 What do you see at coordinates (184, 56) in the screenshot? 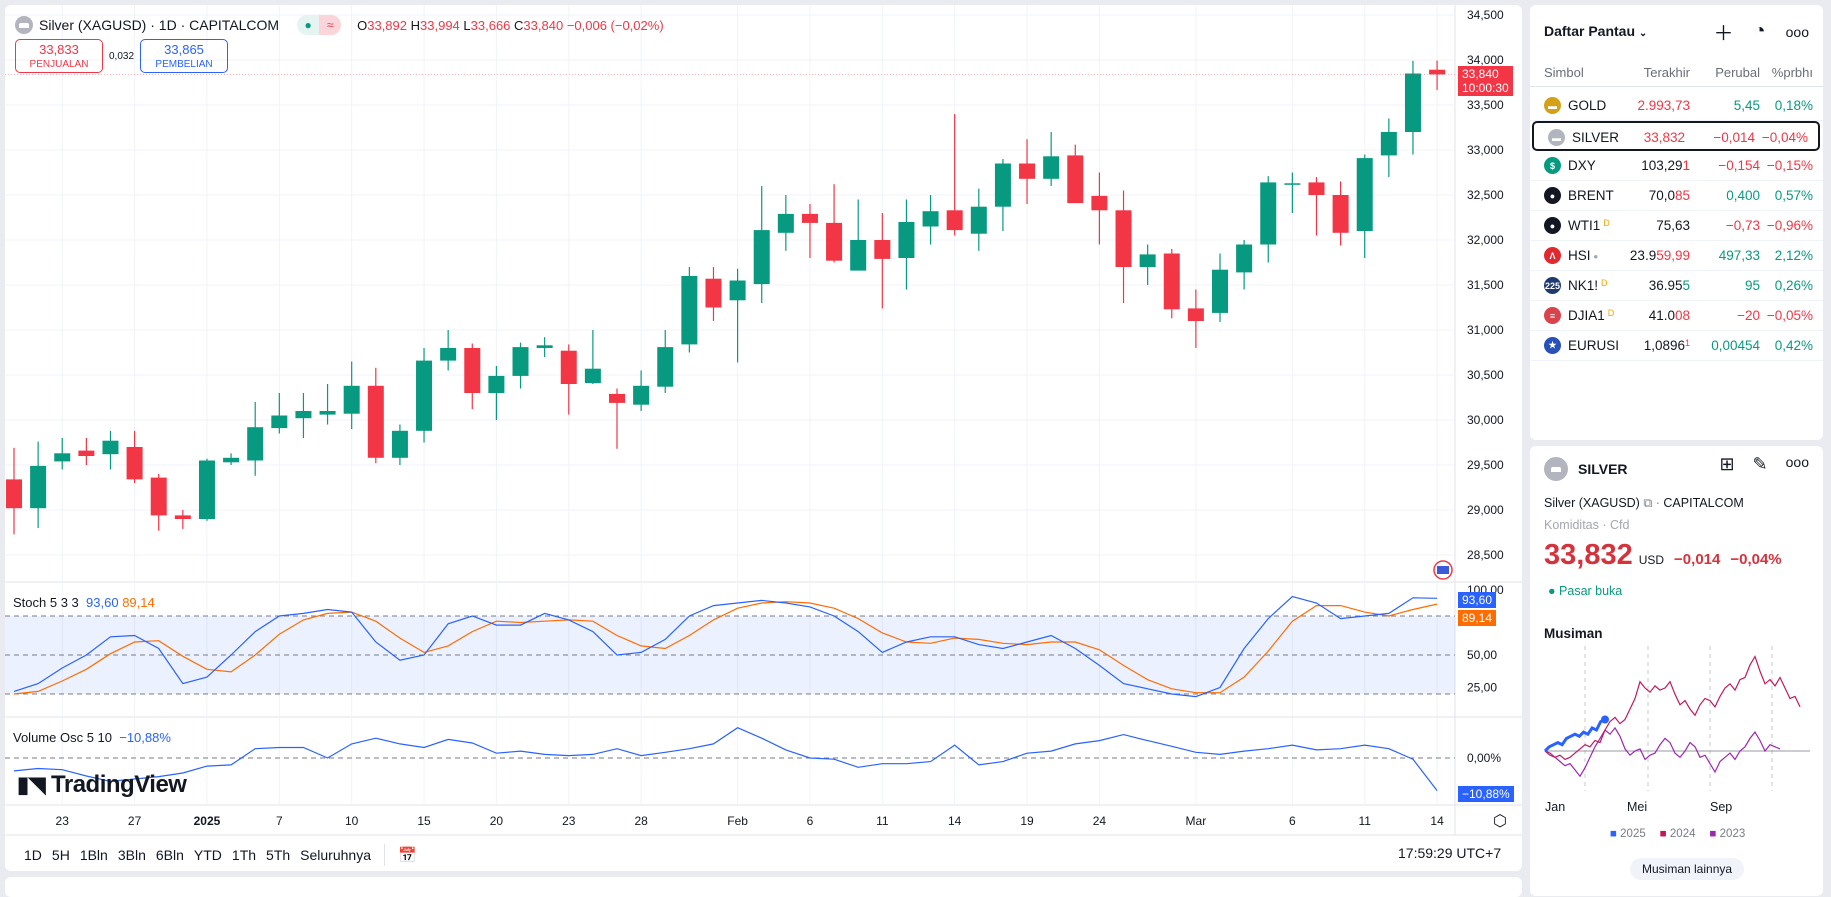
I see `buy-button: 33,865 PEMBELIAN` at bounding box center [184, 56].